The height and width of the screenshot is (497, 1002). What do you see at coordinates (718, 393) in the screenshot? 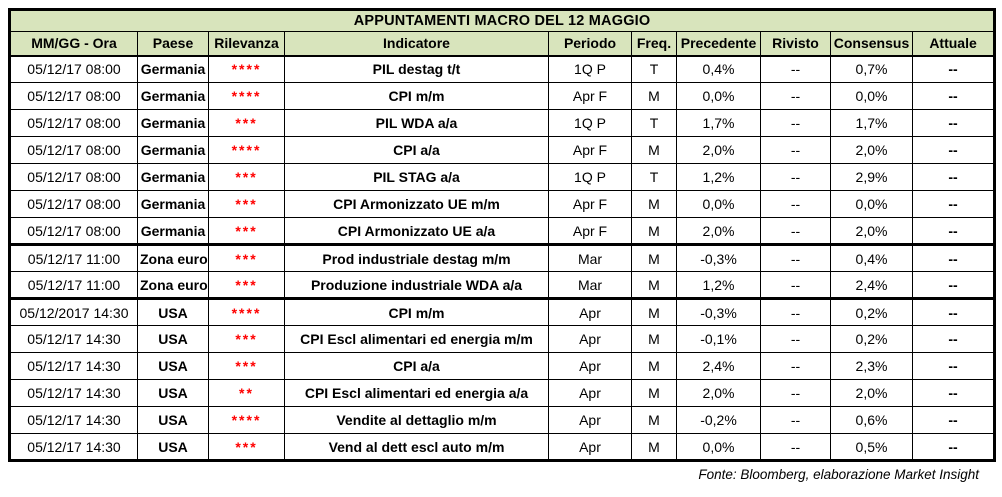
I see `cell-precedente: 2,0%` at bounding box center [718, 393].